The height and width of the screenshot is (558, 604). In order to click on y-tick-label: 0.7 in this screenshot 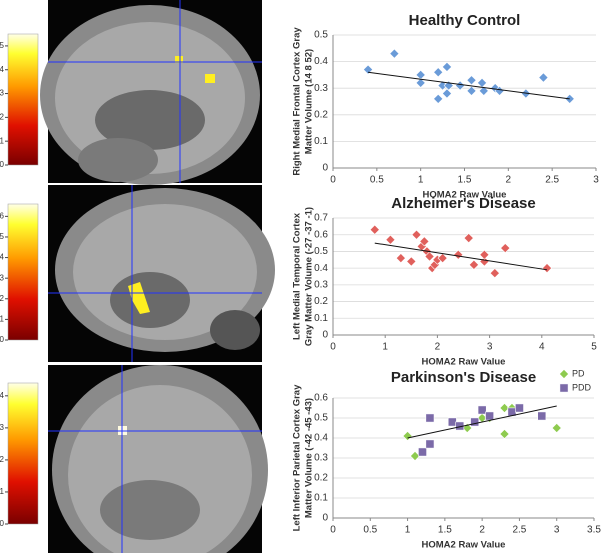, I will do `click(321, 218)`.